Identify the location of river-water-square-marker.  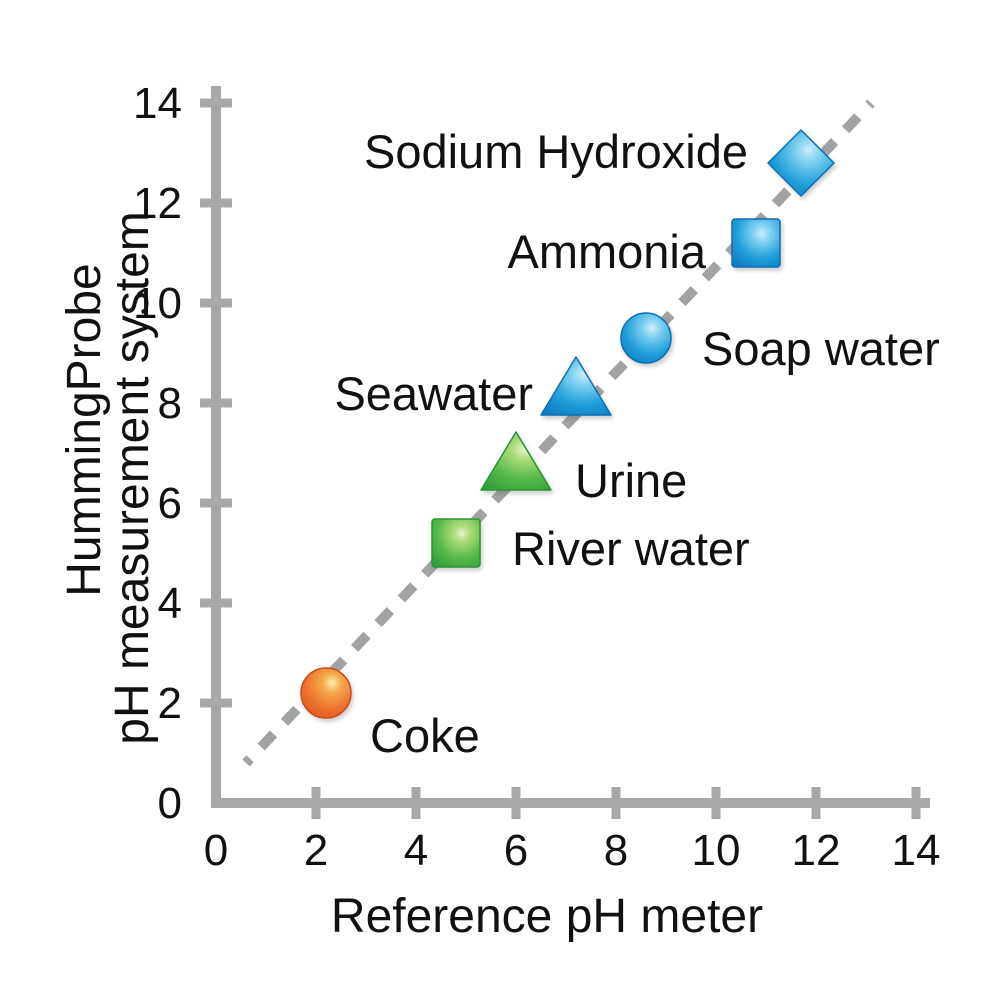
(456, 543).